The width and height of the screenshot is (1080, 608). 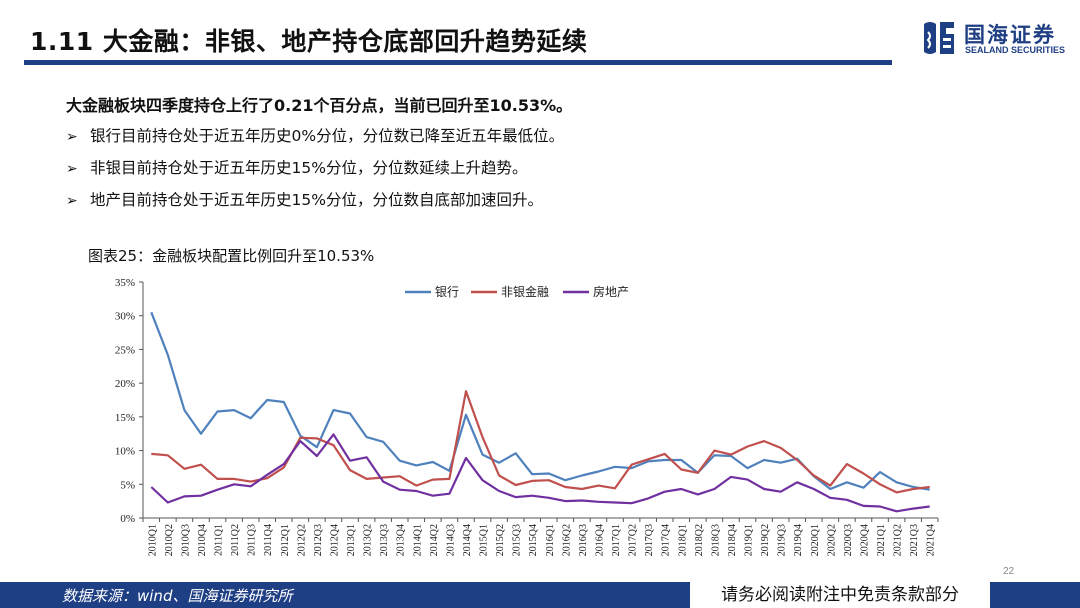 What do you see at coordinates (318, 540) in the screenshot?
I see `x-tick-label: 2012Q3` at bounding box center [318, 540].